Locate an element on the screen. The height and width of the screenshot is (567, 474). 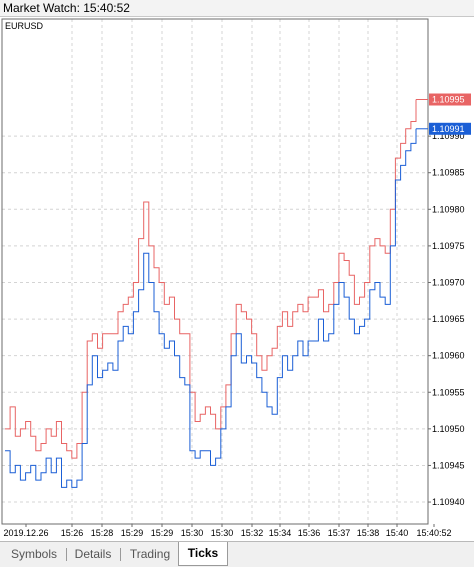
x-tick-label: 15:28 is located at coordinates (102, 533).